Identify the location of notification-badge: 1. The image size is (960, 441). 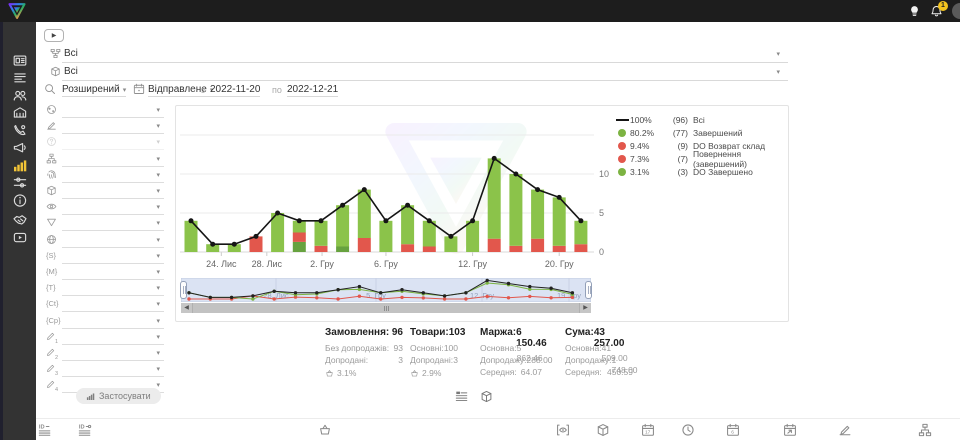
(943, 5).